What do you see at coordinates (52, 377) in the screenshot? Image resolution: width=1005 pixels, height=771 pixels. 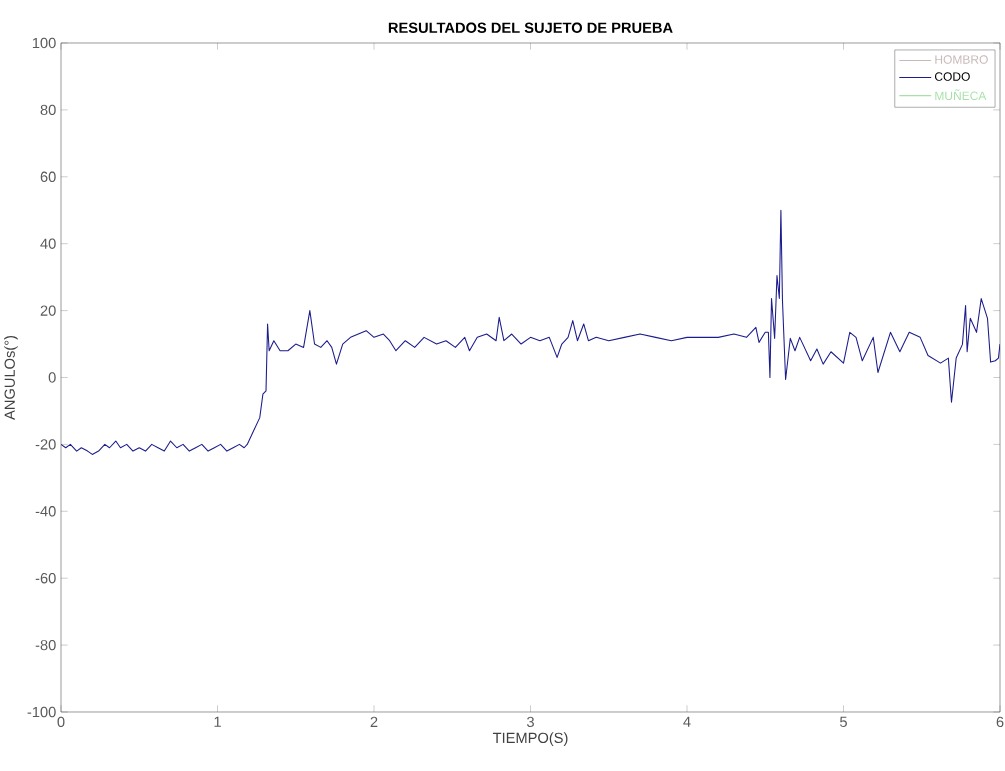 I see `y-tick-label: 0` at bounding box center [52, 377].